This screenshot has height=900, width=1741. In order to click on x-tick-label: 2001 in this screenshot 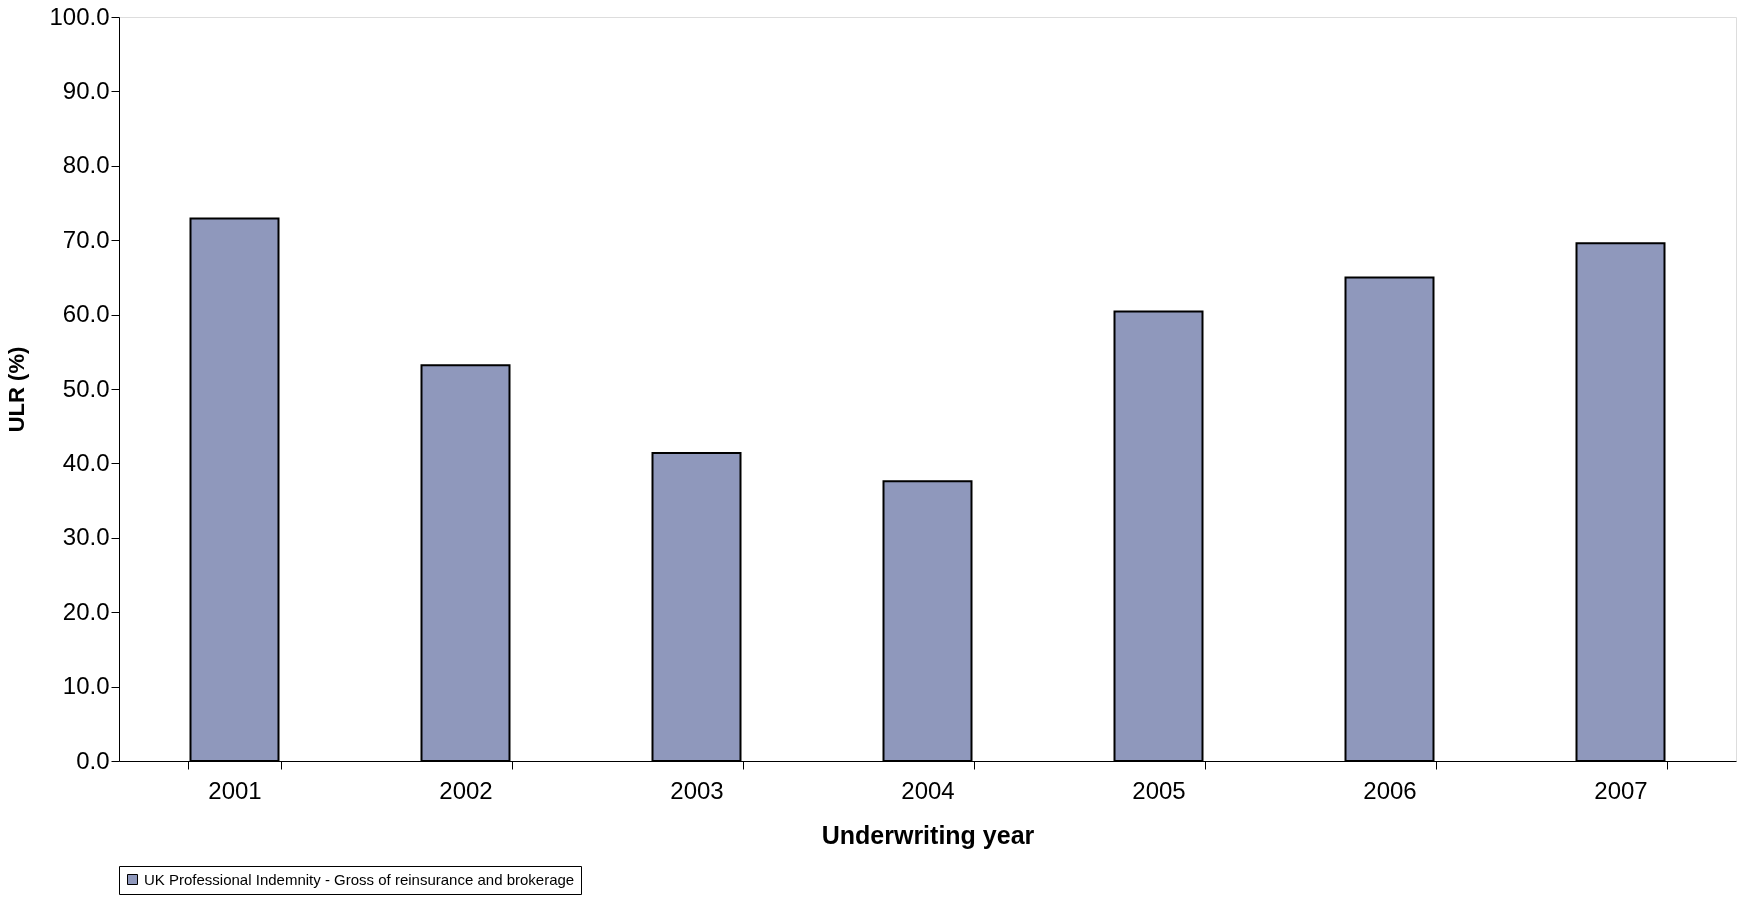, I will do `click(235, 790)`.